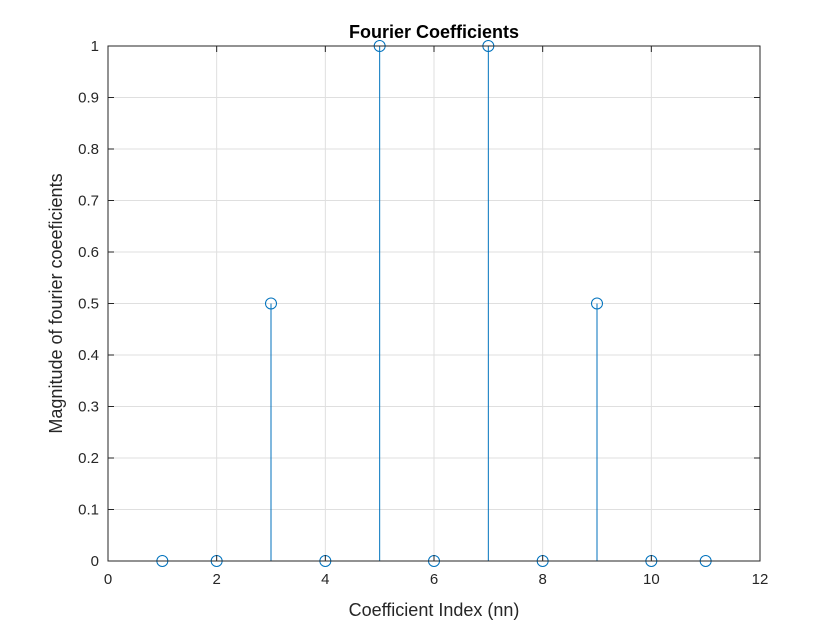 Image resolution: width=840 pixels, height=630 pixels. I want to click on y-tick-label: 0.3, so click(88, 407).